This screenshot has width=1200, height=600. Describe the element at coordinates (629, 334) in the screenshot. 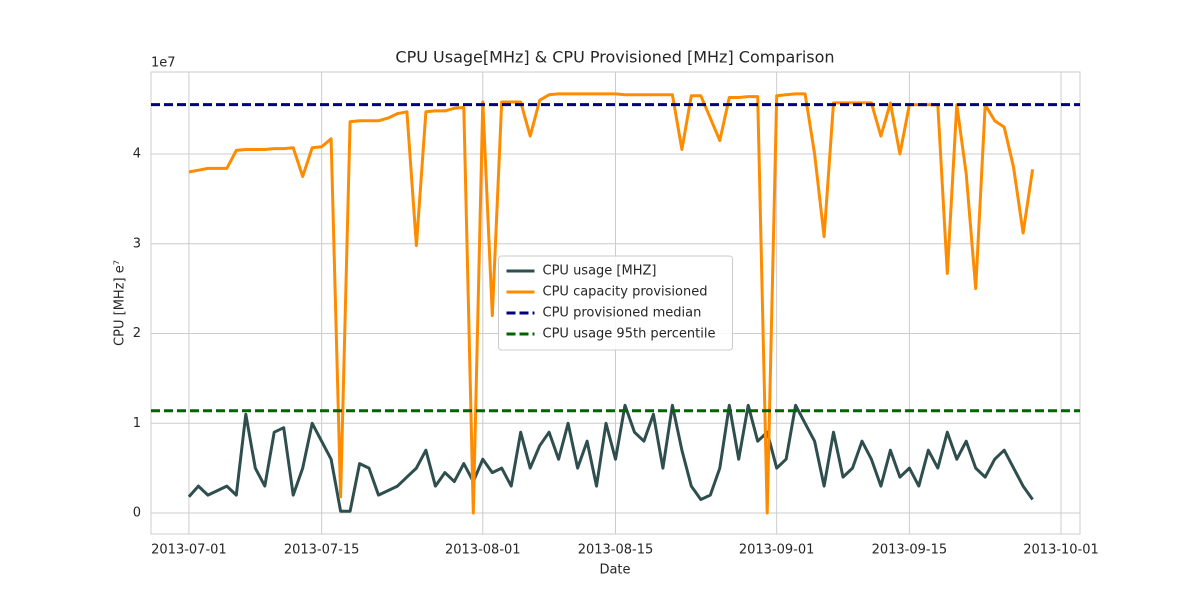

I see `legend-label: CPU usage 95th percentile` at that location.